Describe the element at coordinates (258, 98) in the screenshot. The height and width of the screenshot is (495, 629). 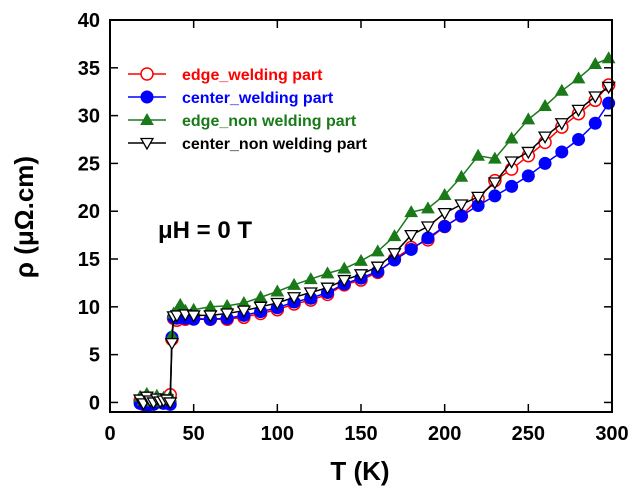
I see `legend-label: center_welding part` at that location.